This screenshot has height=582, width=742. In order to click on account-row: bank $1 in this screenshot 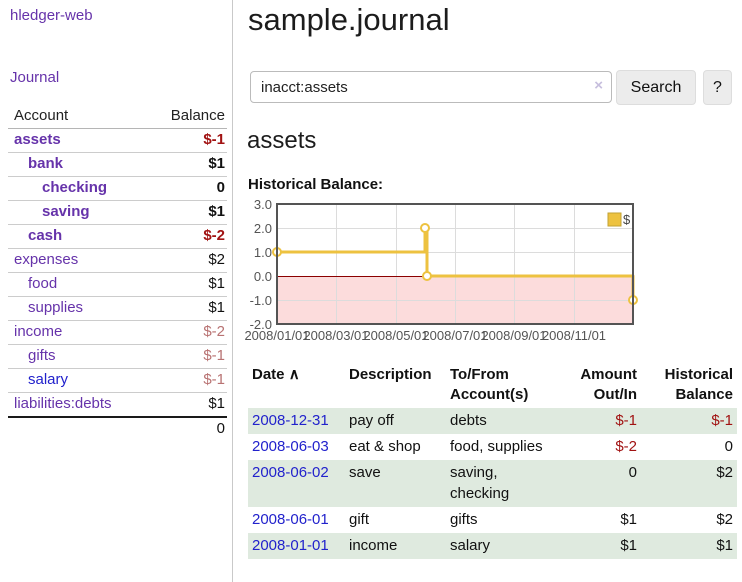, I will do `click(117, 164)`.